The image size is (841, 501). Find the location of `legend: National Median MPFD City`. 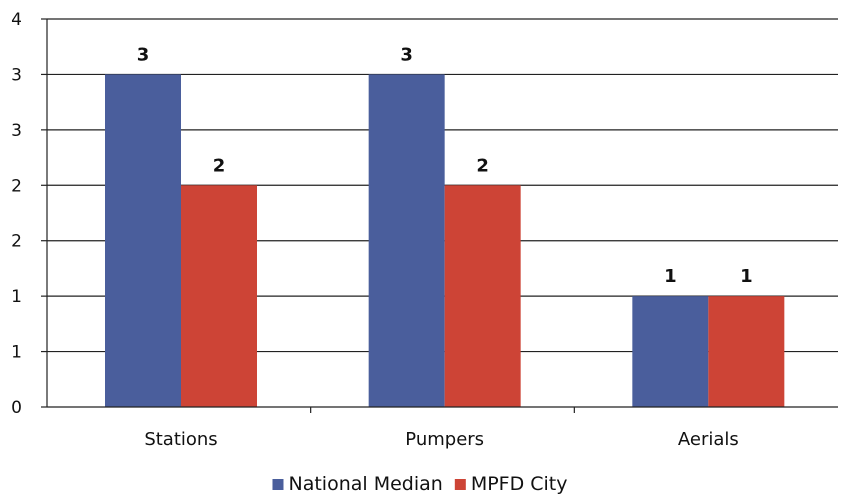

legend: National Median MPFD City is located at coordinates (420, 484).